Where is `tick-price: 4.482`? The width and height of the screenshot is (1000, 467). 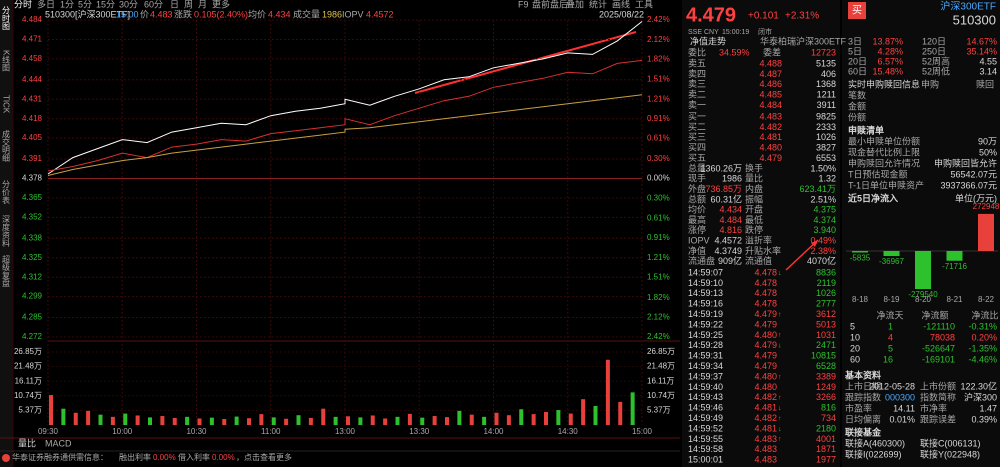
tick-price: 4.482 is located at coordinates (765, 418).